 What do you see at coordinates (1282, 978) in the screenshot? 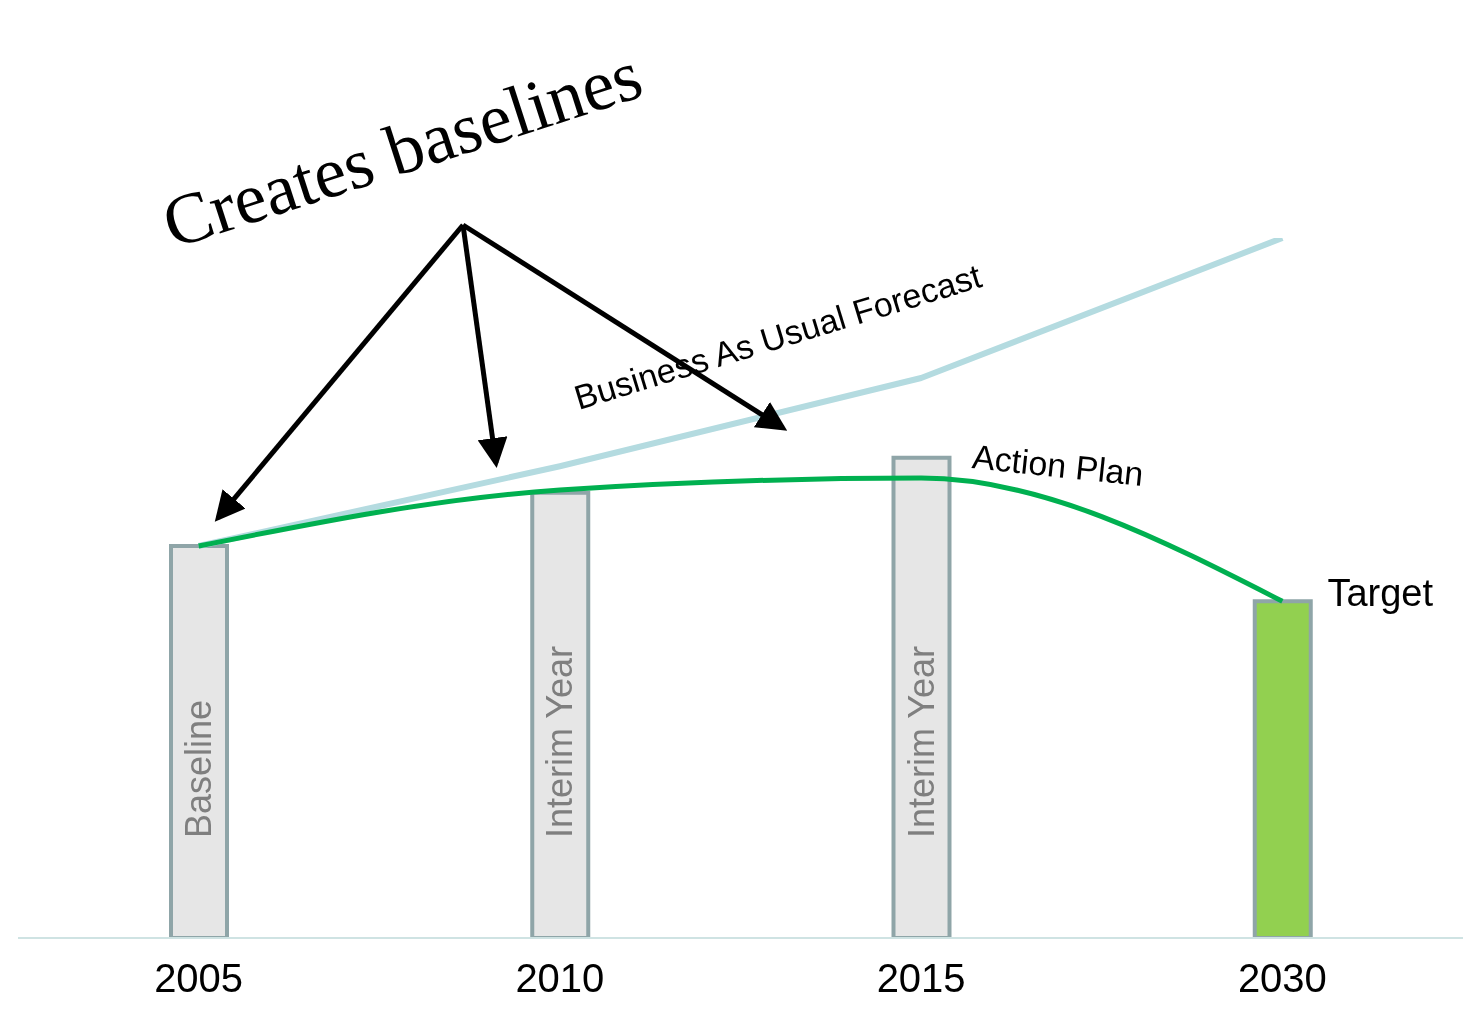
I see `x-tick-label: 2030` at bounding box center [1282, 978].